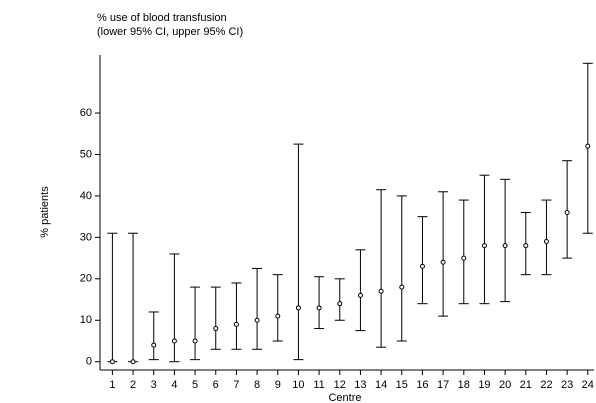 This screenshot has height=403, width=596. I want to click on y-tick-label: 40, so click(86, 196).